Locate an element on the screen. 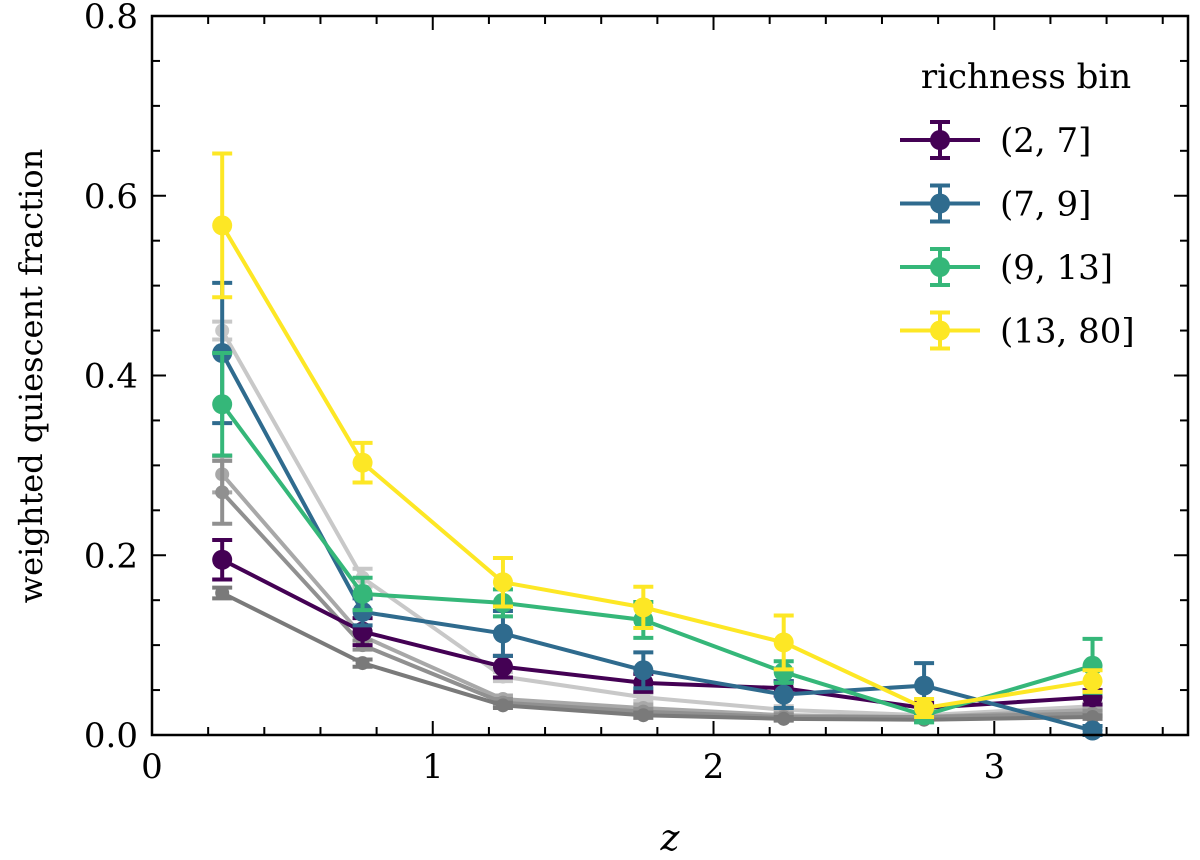  y-tick-label: 0.6 is located at coordinates (111, 197).